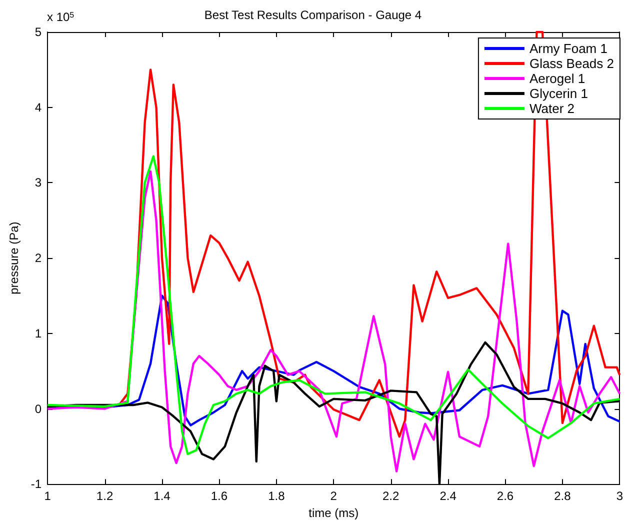 The height and width of the screenshot is (524, 626). What do you see at coordinates (162, 496) in the screenshot?
I see `x-tick-label: 1.4` at bounding box center [162, 496].